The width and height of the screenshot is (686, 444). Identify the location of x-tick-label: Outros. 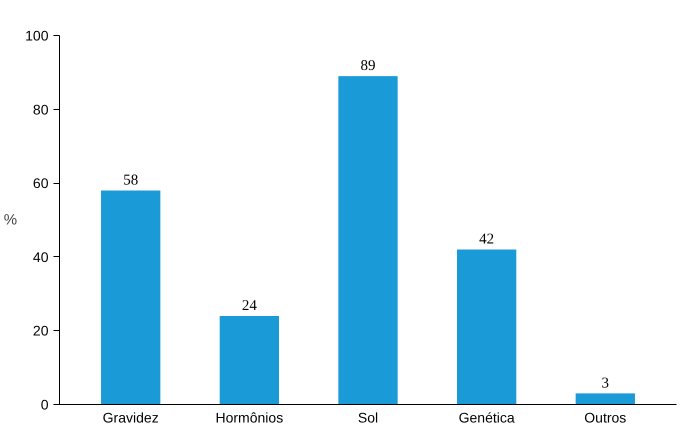
(605, 418).